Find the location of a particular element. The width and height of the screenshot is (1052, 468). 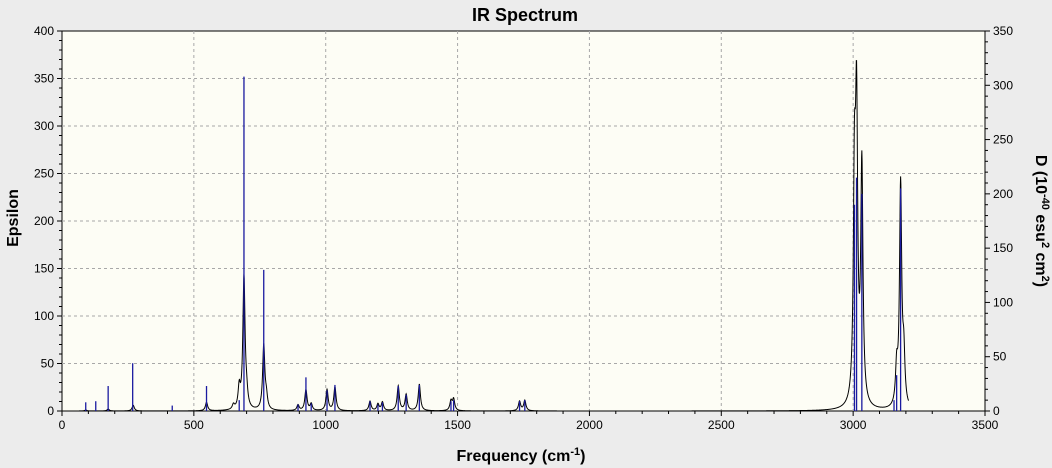

y-tick-label: 300 is located at coordinates (44, 126).